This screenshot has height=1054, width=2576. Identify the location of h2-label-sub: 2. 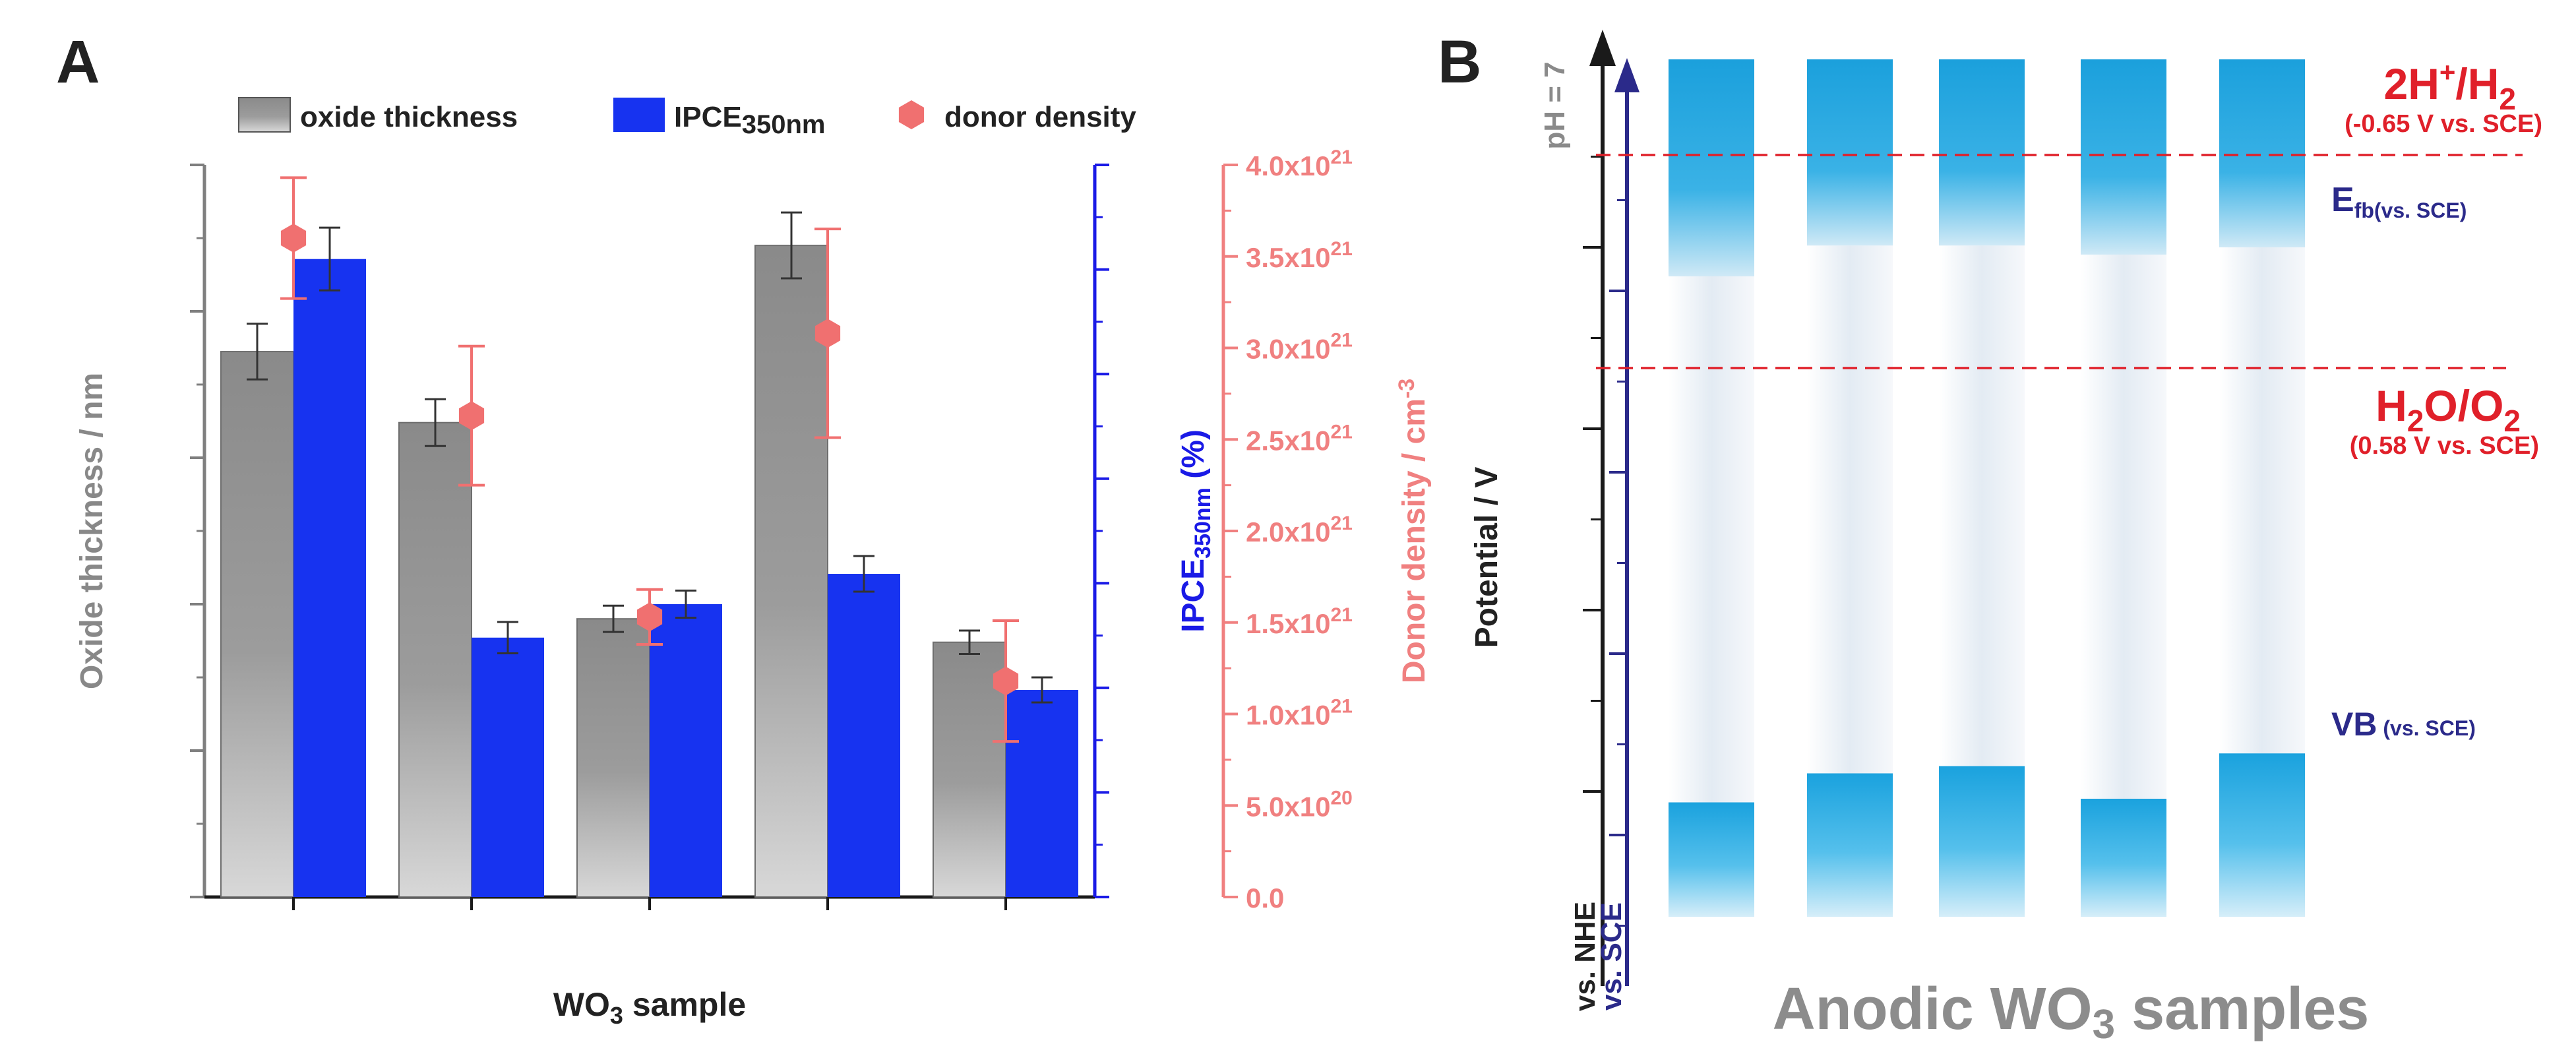
(2507, 99).